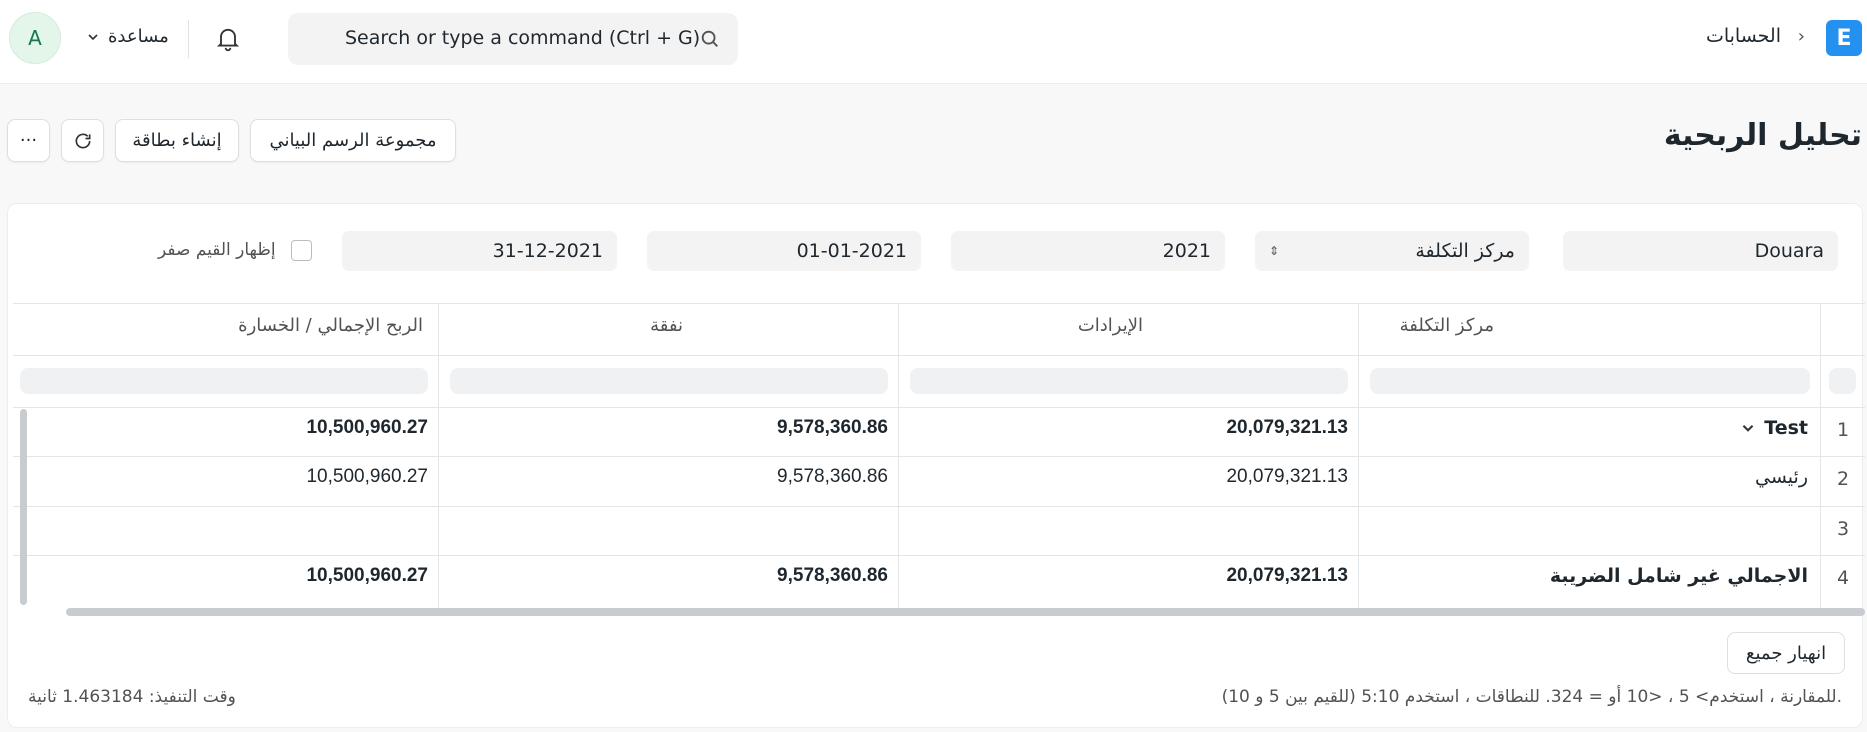 This screenshot has width=1867, height=732. Describe the element at coordinates (666, 325) in the screenshot. I see `column-header-expense: نفقة` at that location.